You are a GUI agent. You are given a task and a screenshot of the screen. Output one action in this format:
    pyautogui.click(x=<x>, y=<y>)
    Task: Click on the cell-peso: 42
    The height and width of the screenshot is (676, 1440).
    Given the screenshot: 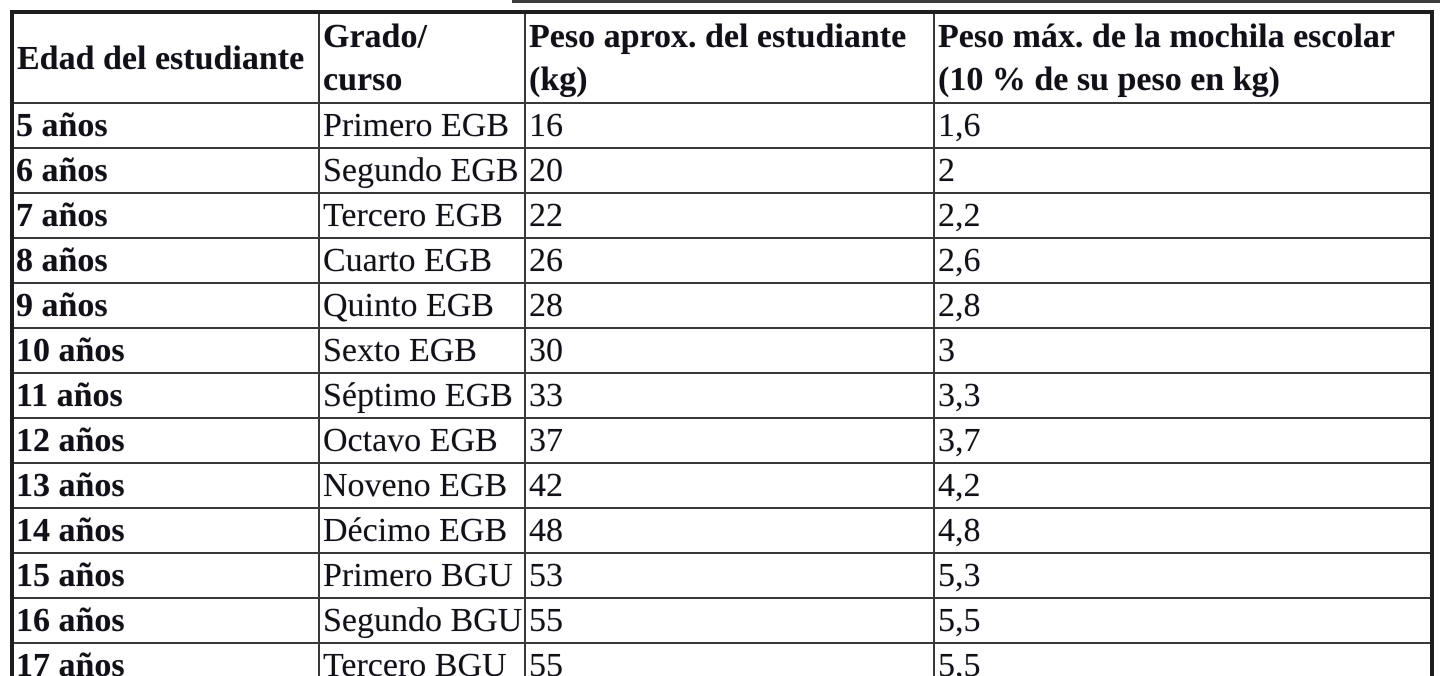 What is the action you would take?
    pyautogui.click(x=729, y=485)
    